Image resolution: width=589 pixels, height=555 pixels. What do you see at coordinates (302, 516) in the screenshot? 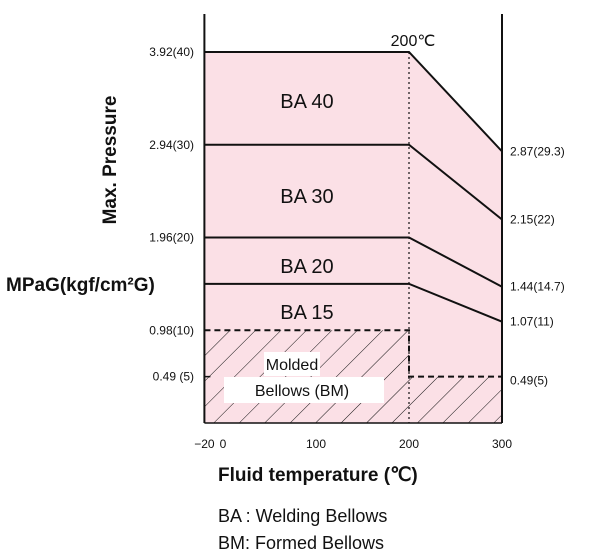
I see `legend-ba: BA : Welding Bellows` at bounding box center [302, 516].